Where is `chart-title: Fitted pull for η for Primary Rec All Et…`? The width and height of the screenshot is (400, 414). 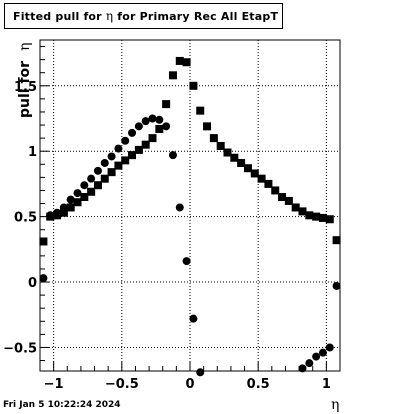
chart-title: Fitted pull for η for Primary Rec All Et… is located at coordinates (143, 16).